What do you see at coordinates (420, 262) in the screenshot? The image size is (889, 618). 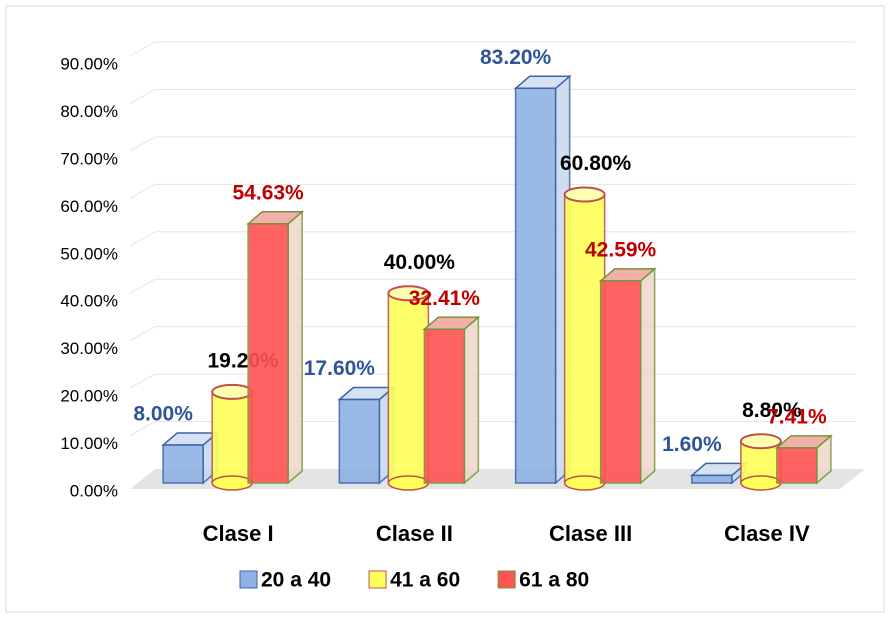 I see `value-label: 40.00%` at bounding box center [420, 262].